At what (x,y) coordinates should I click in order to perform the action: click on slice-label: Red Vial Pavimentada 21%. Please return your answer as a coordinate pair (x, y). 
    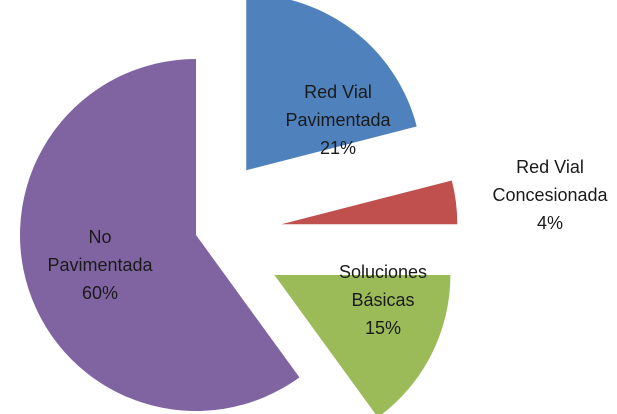
    Looking at the image, I should click on (338, 120).